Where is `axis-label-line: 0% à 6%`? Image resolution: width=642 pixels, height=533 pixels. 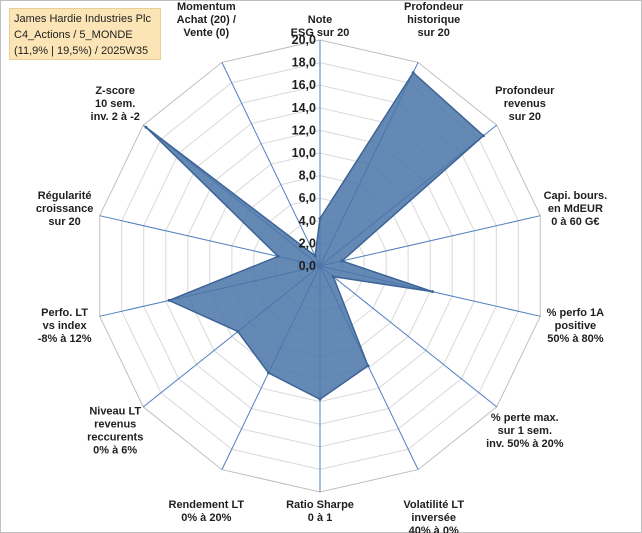
axis-label-line: 0% à 6% is located at coordinates (115, 450).